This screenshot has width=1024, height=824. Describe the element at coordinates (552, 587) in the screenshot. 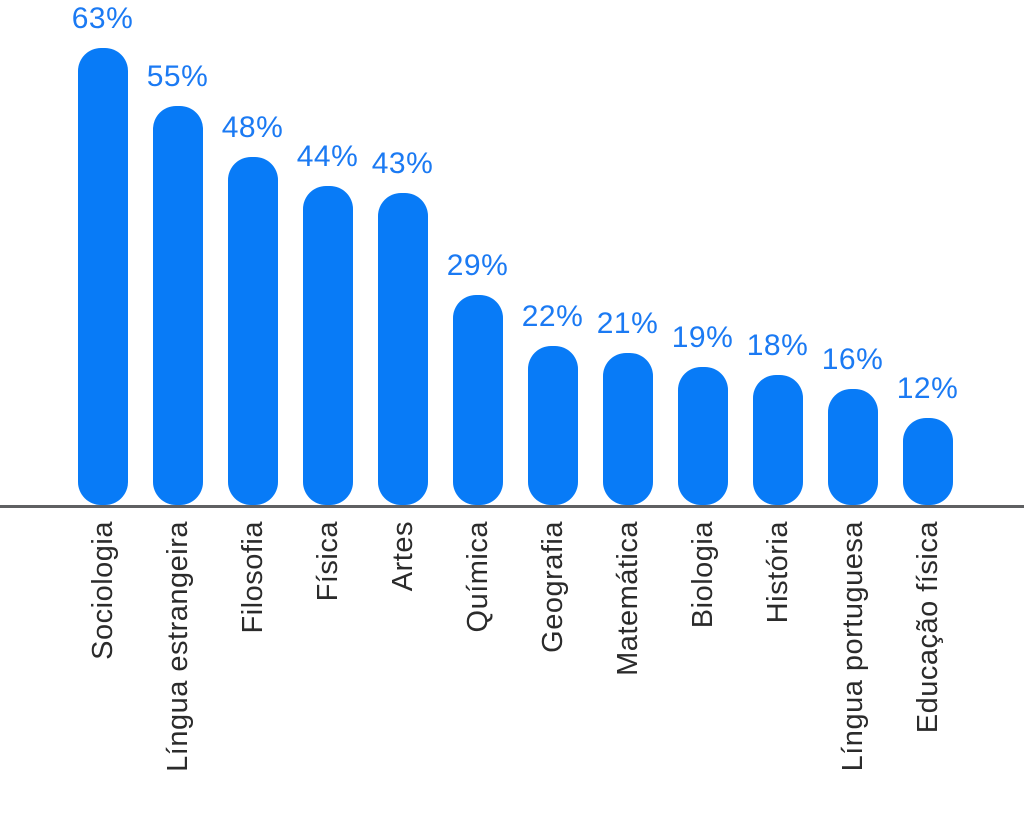

I see `category-label: Geografia` at that location.